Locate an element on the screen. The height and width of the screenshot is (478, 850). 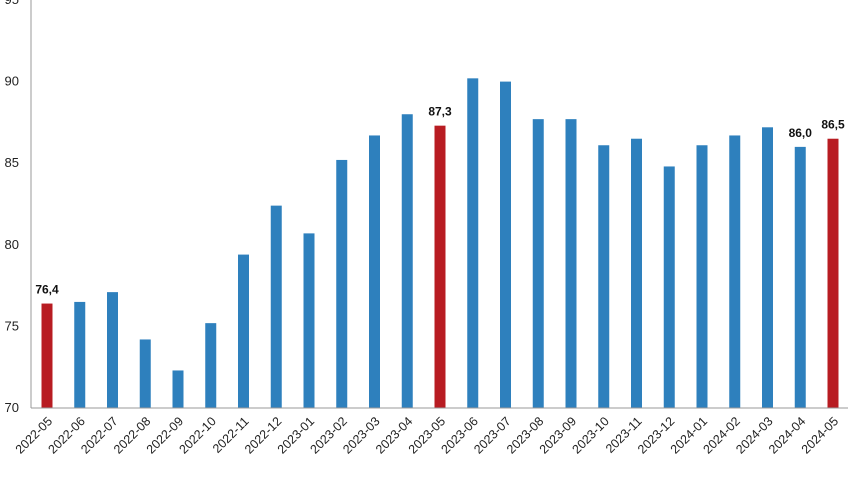
y-tick-label: 75 is located at coordinates (12, 325).